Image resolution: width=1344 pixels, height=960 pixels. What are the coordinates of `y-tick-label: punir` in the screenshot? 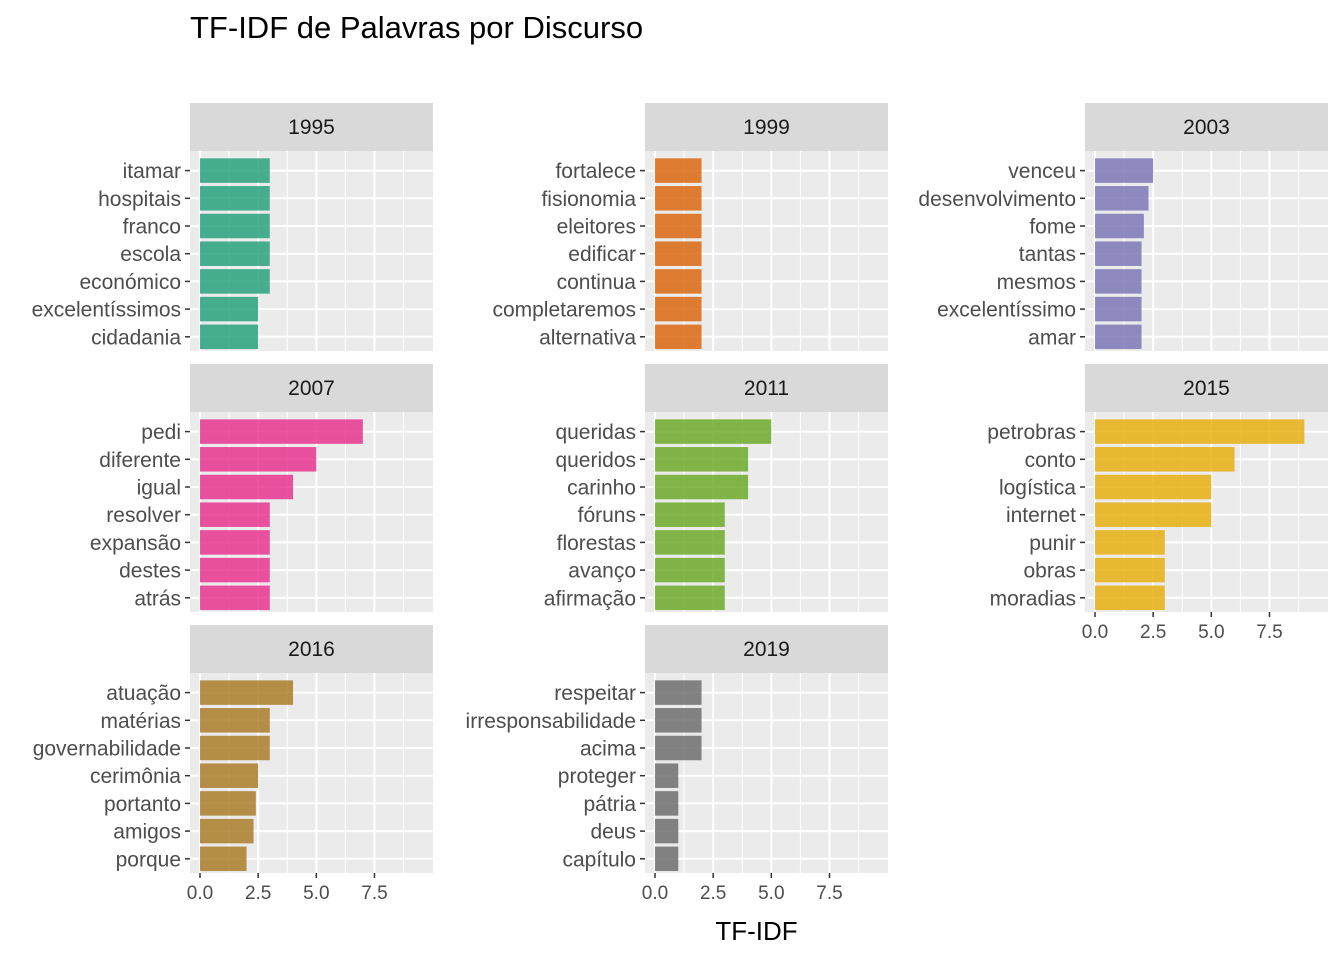 It's located at (1052, 543).